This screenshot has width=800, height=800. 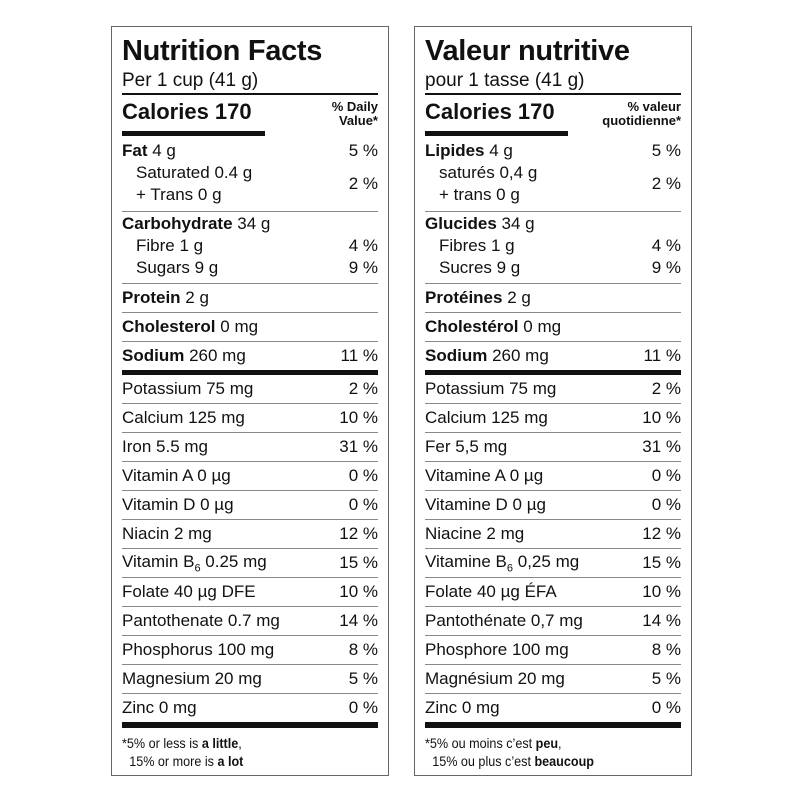 What do you see at coordinates (217, 355) in the screenshot?
I see `sodium-amount: 260 mg` at bounding box center [217, 355].